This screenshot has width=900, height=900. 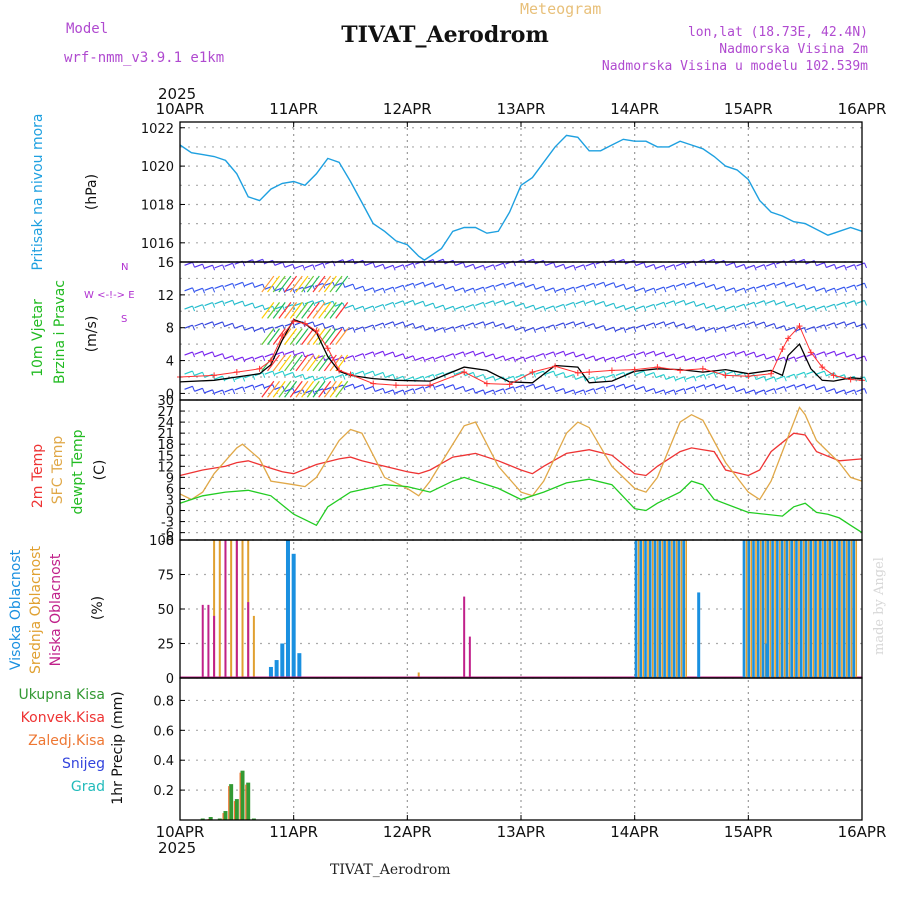 What do you see at coordinates (390, 870) in the screenshot?
I see `footer-station-name: TIVAT_Aerodrom` at bounding box center [390, 870].